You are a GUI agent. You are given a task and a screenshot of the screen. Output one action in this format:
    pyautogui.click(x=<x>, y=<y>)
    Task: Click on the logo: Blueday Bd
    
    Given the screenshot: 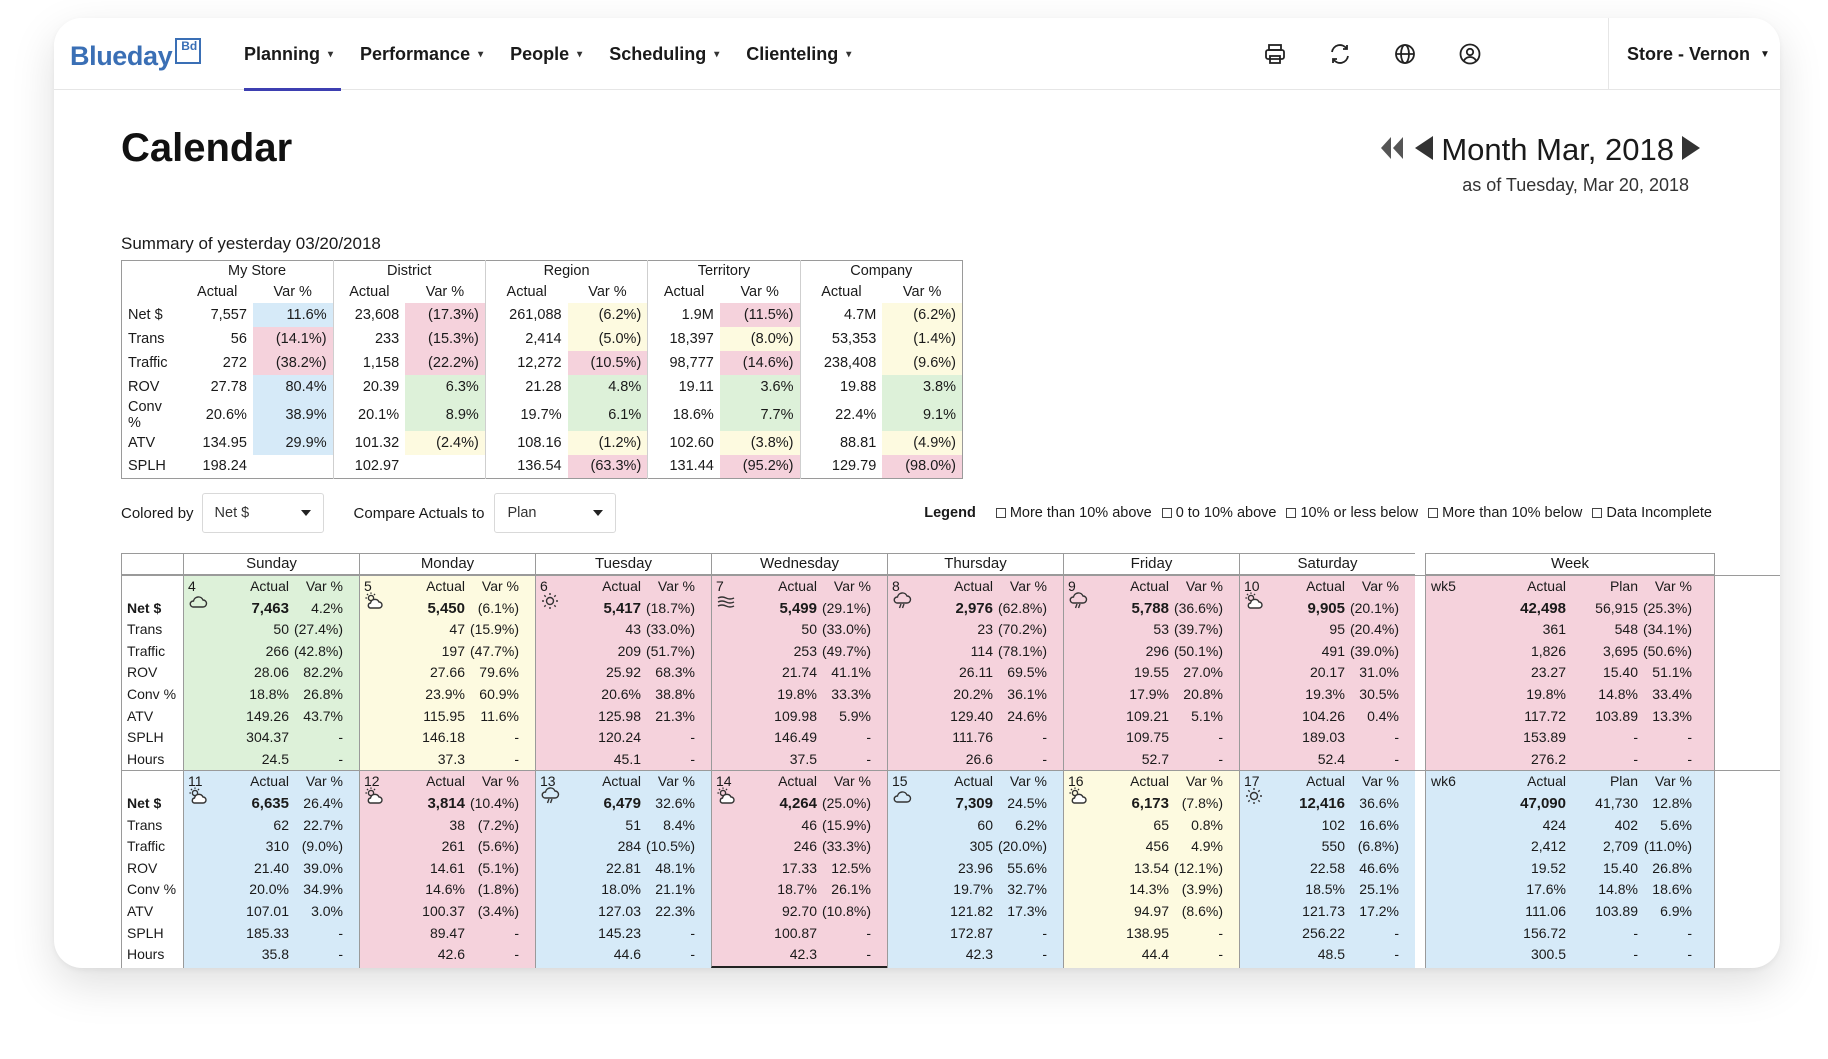 What is the action you would take?
    pyautogui.click(x=136, y=56)
    